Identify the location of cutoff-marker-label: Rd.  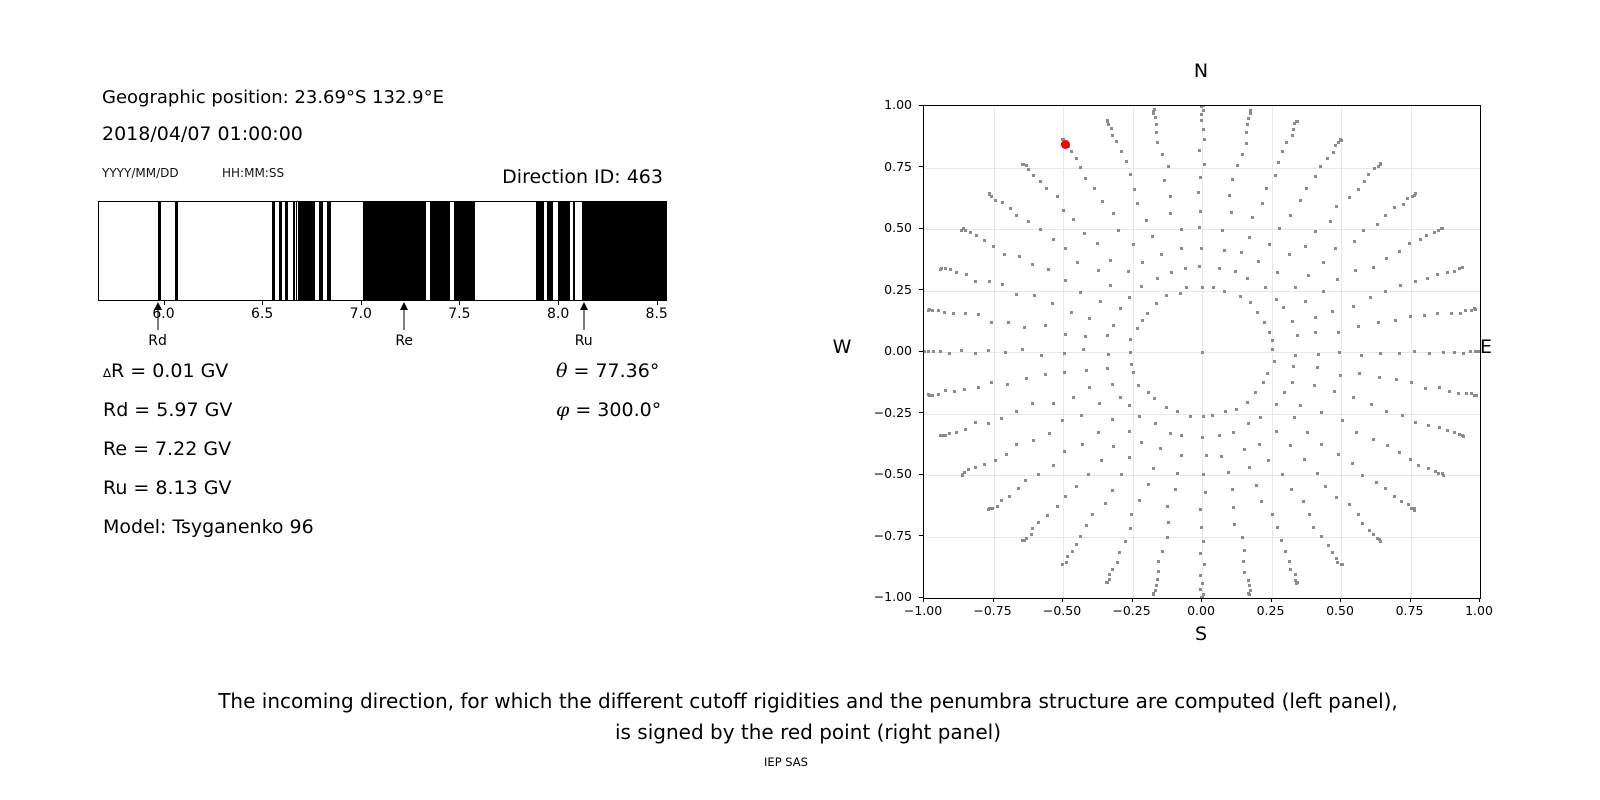
(157, 341).